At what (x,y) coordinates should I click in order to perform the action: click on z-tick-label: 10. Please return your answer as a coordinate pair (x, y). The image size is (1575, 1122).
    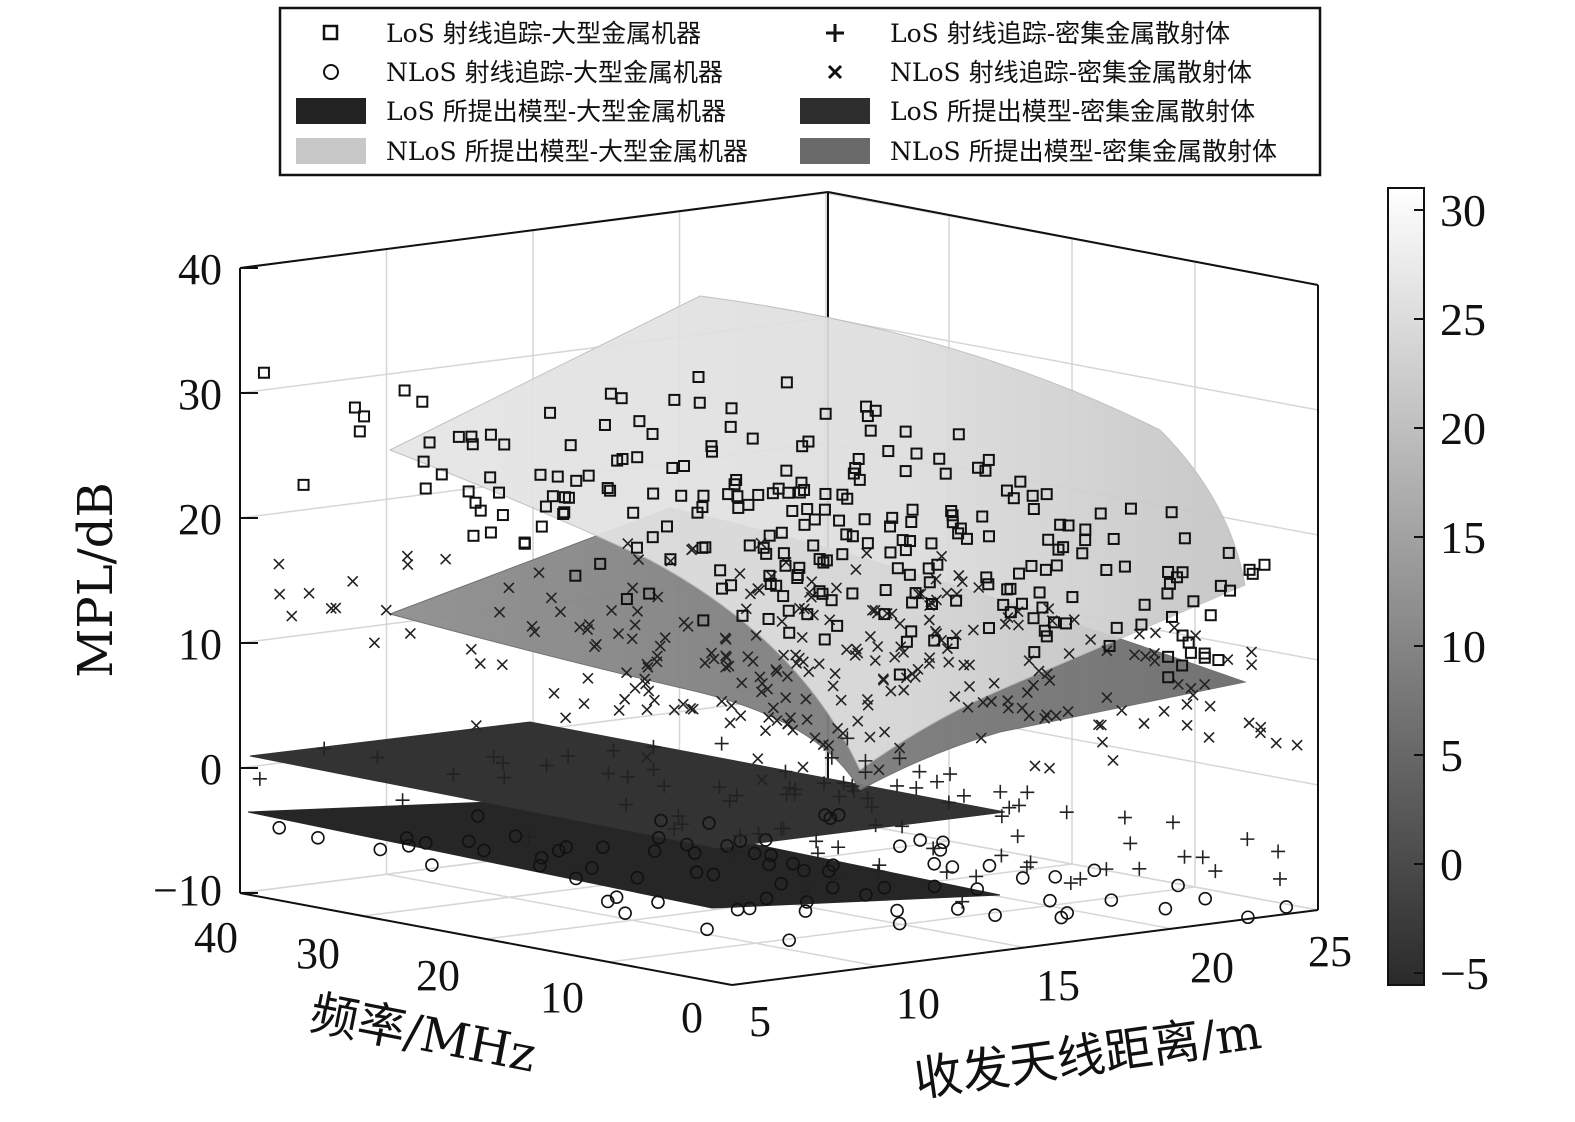
    Looking at the image, I should click on (200, 644).